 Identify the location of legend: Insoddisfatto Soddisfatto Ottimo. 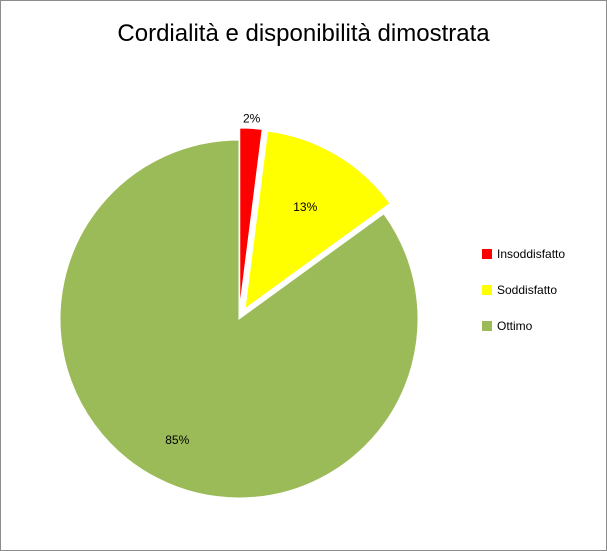
(523, 290).